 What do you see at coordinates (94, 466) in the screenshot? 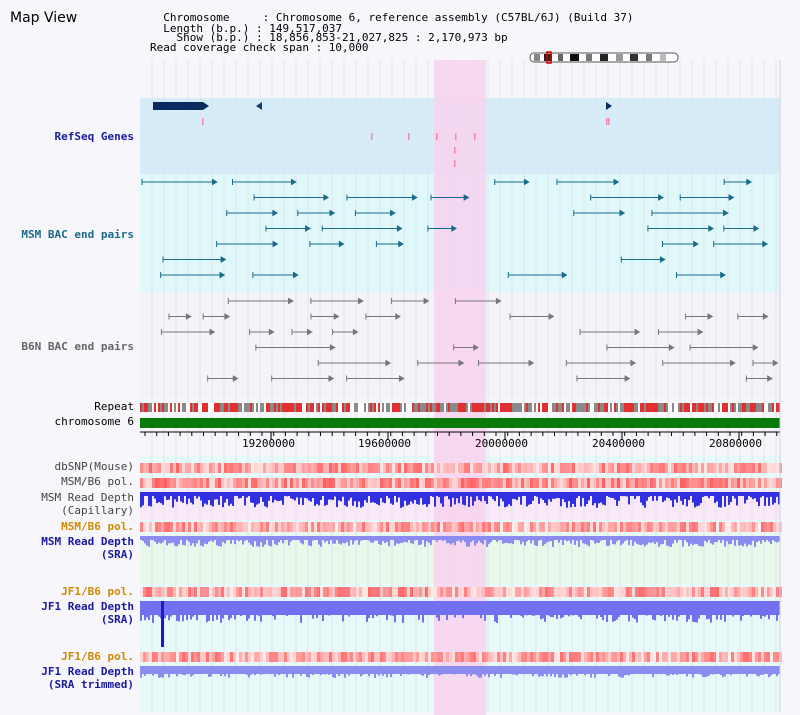
I see `track-label-dbsnp: dbSNP(Mouse)` at bounding box center [94, 466].